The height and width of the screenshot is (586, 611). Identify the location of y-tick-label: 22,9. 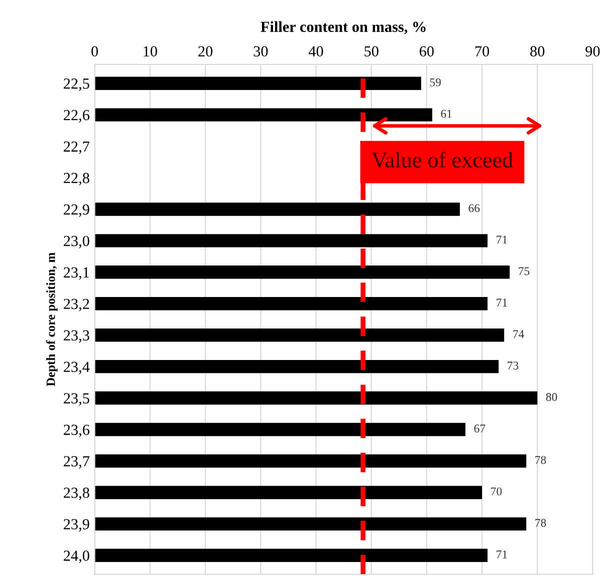
(77, 210).